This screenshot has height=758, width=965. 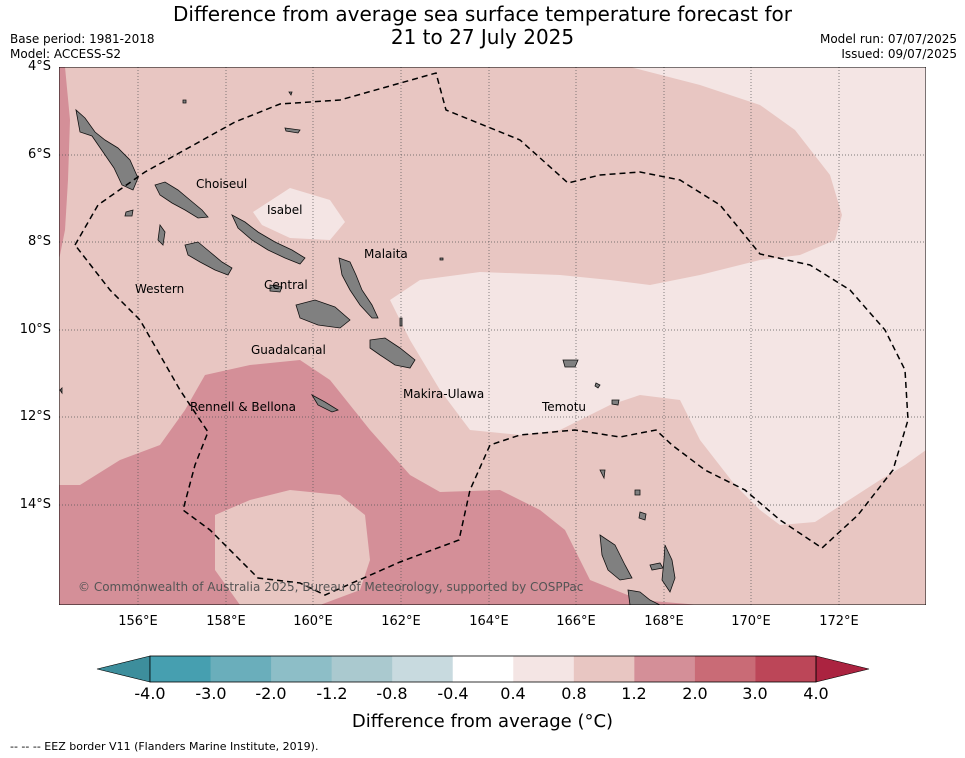 What do you see at coordinates (181, 200) in the screenshot?
I see `island-choiseul` at bounding box center [181, 200].